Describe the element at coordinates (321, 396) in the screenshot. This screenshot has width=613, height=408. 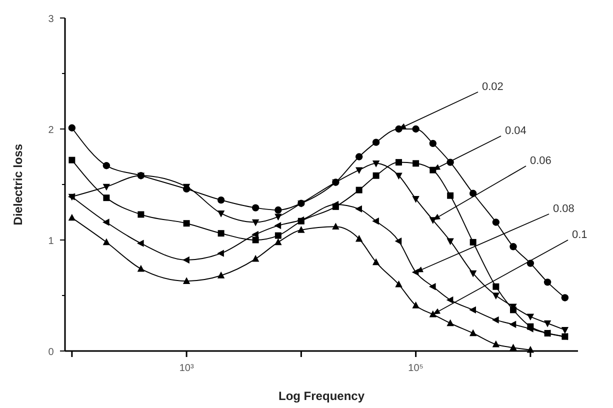
I see `x-axis-title: Log Frequency` at that location.